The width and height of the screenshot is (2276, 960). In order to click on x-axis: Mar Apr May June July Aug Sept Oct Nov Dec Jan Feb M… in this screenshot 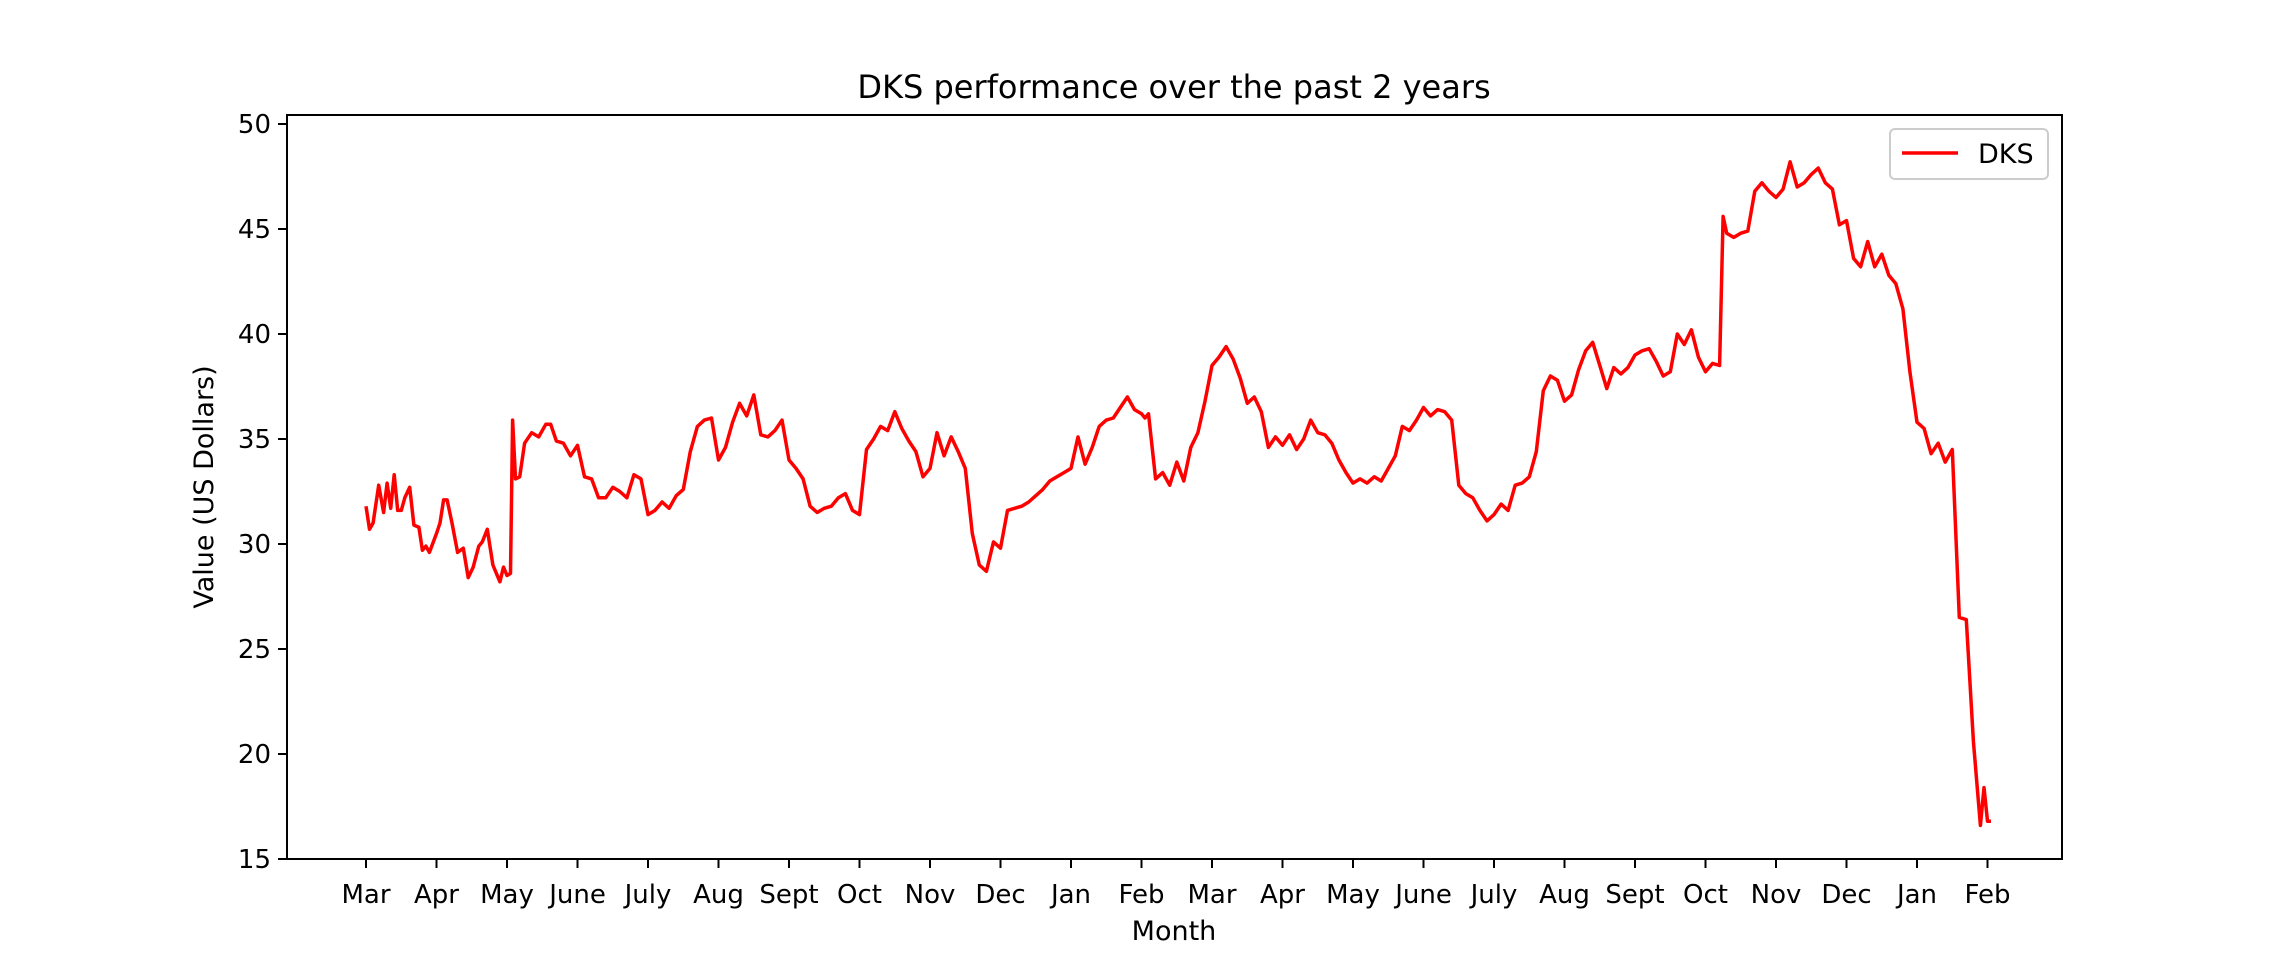, I will do `click(1176, 884)`.